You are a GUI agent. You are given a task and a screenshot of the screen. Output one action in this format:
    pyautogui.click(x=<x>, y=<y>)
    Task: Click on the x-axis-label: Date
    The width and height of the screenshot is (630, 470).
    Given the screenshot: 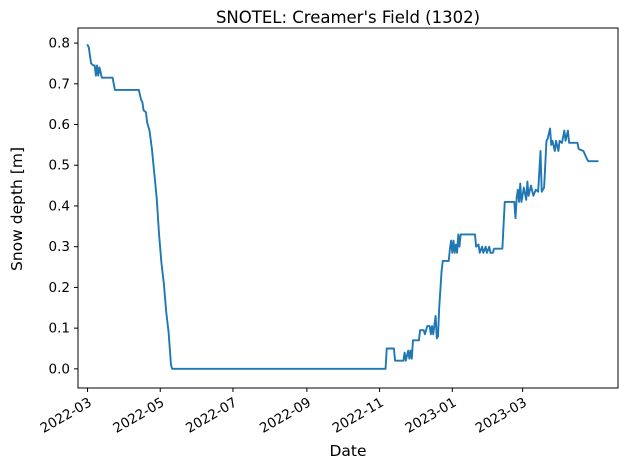 What is the action you would take?
    pyautogui.click(x=348, y=451)
    